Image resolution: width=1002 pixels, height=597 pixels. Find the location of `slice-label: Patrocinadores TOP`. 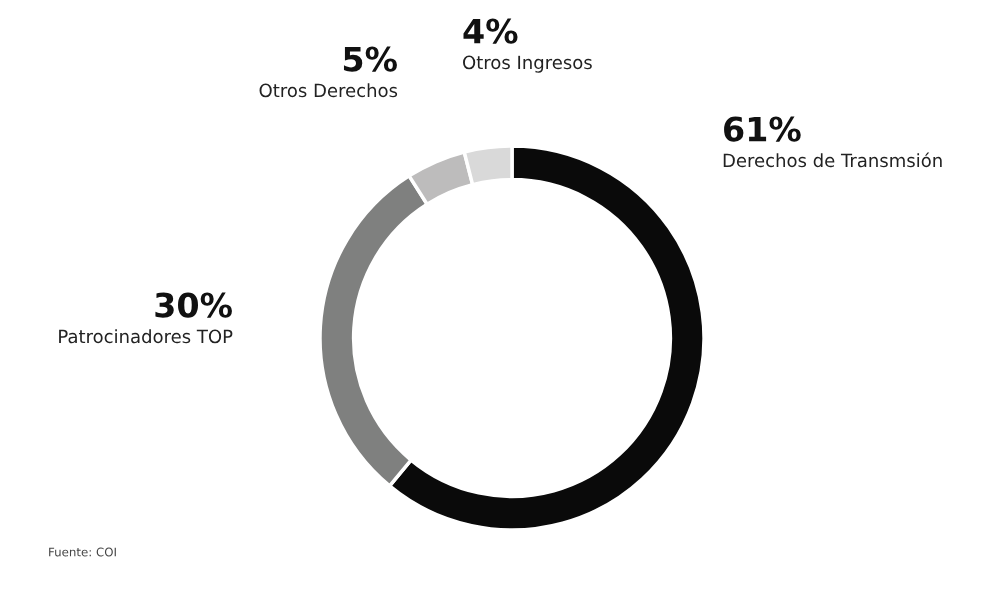

slice-label: Patrocinadores TOP is located at coordinates (146, 336).